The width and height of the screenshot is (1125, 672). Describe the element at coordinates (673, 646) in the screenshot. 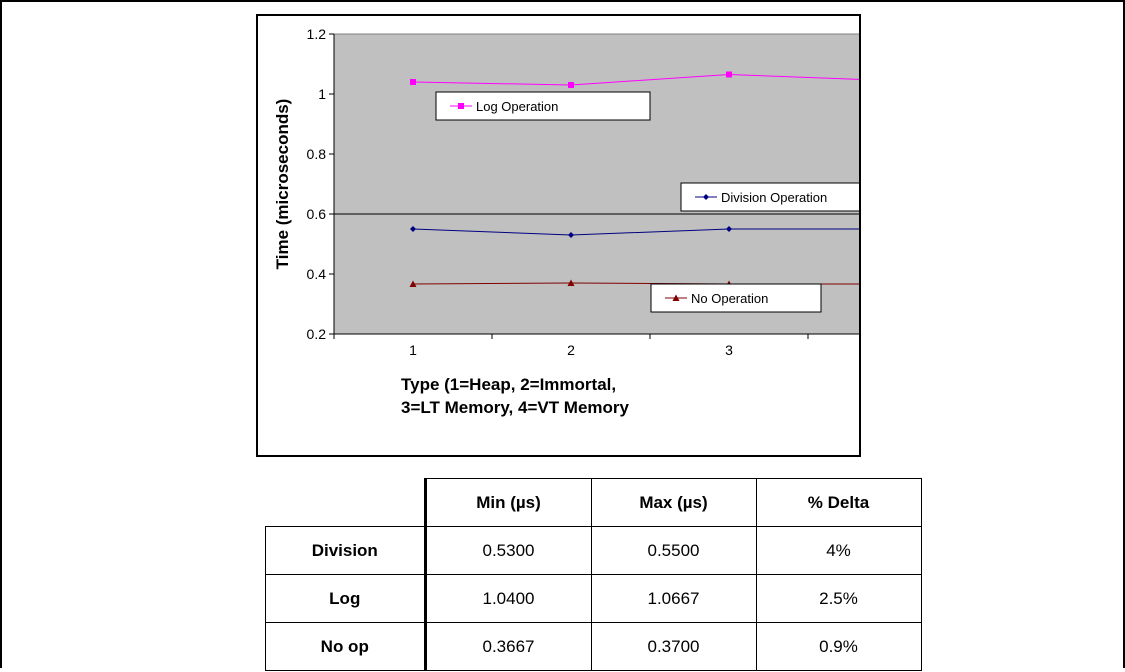

I see `table-cell: 0.3700` at that location.